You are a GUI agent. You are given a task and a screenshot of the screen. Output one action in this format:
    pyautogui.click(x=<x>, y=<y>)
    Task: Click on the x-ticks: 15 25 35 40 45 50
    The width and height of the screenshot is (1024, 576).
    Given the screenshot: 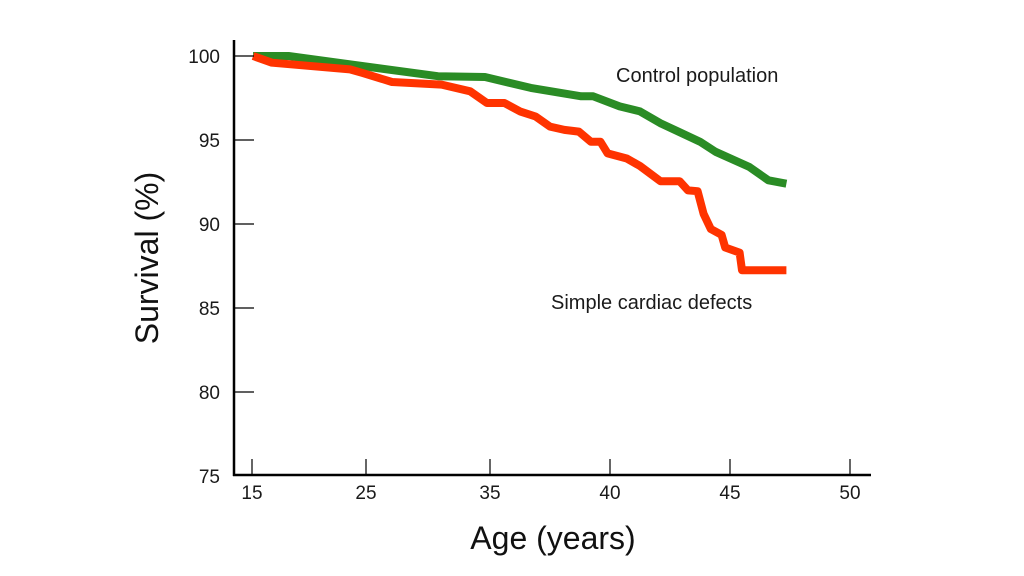 What is the action you would take?
    pyautogui.click(x=551, y=481)
    